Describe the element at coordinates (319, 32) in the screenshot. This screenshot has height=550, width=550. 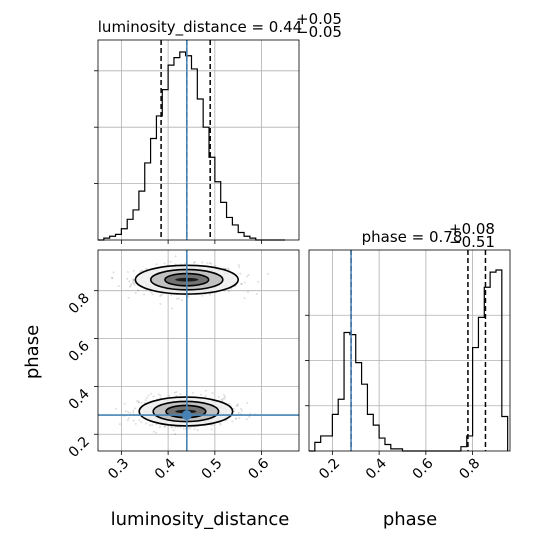
I see `luminosity-distance-title-minus: −0.05` at that location.